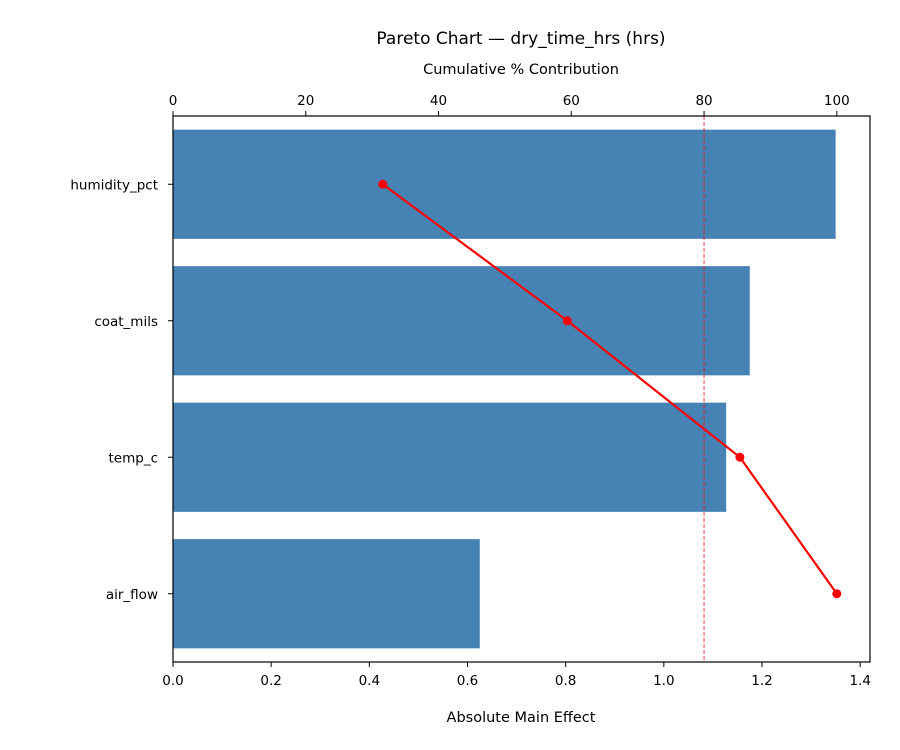  What do you see at coordinates (126, 322) in the screenshot?
I see `category-label-coat-mils: coat_mils` at bounding box center [126, 322].